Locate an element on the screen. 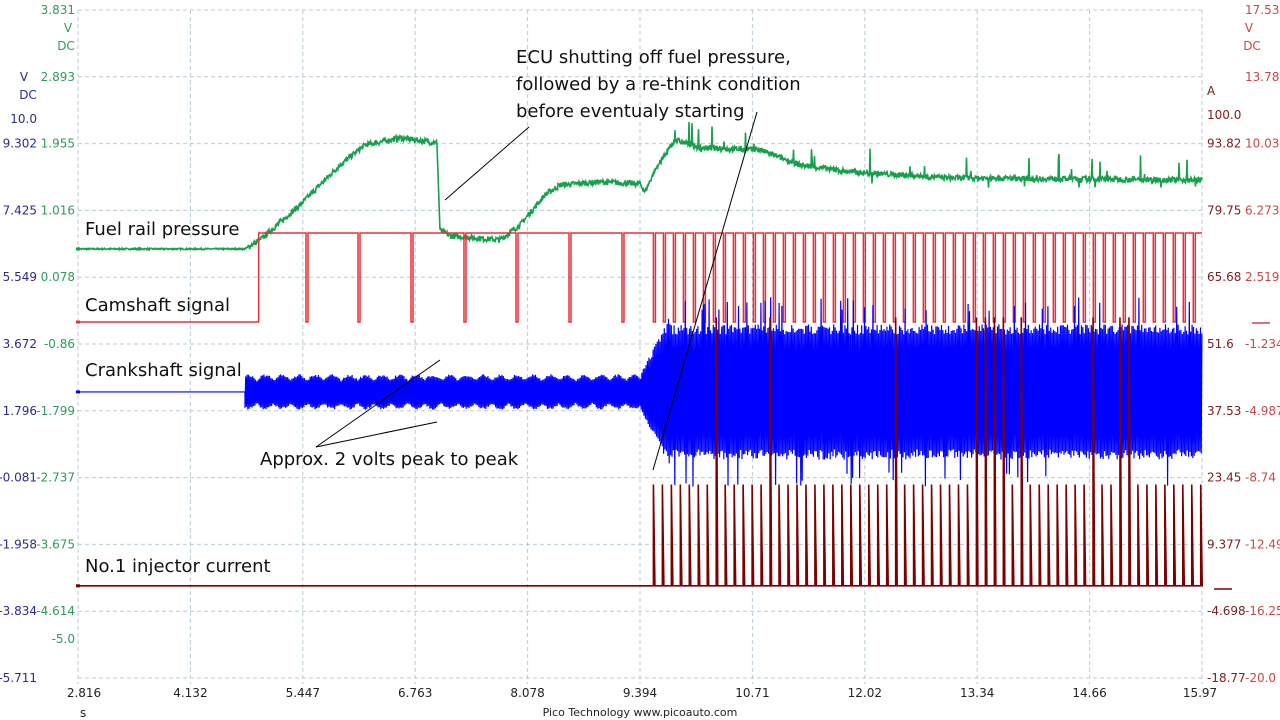  red-y-tick-label: 2.519 is located at coordinates (1262, 277).